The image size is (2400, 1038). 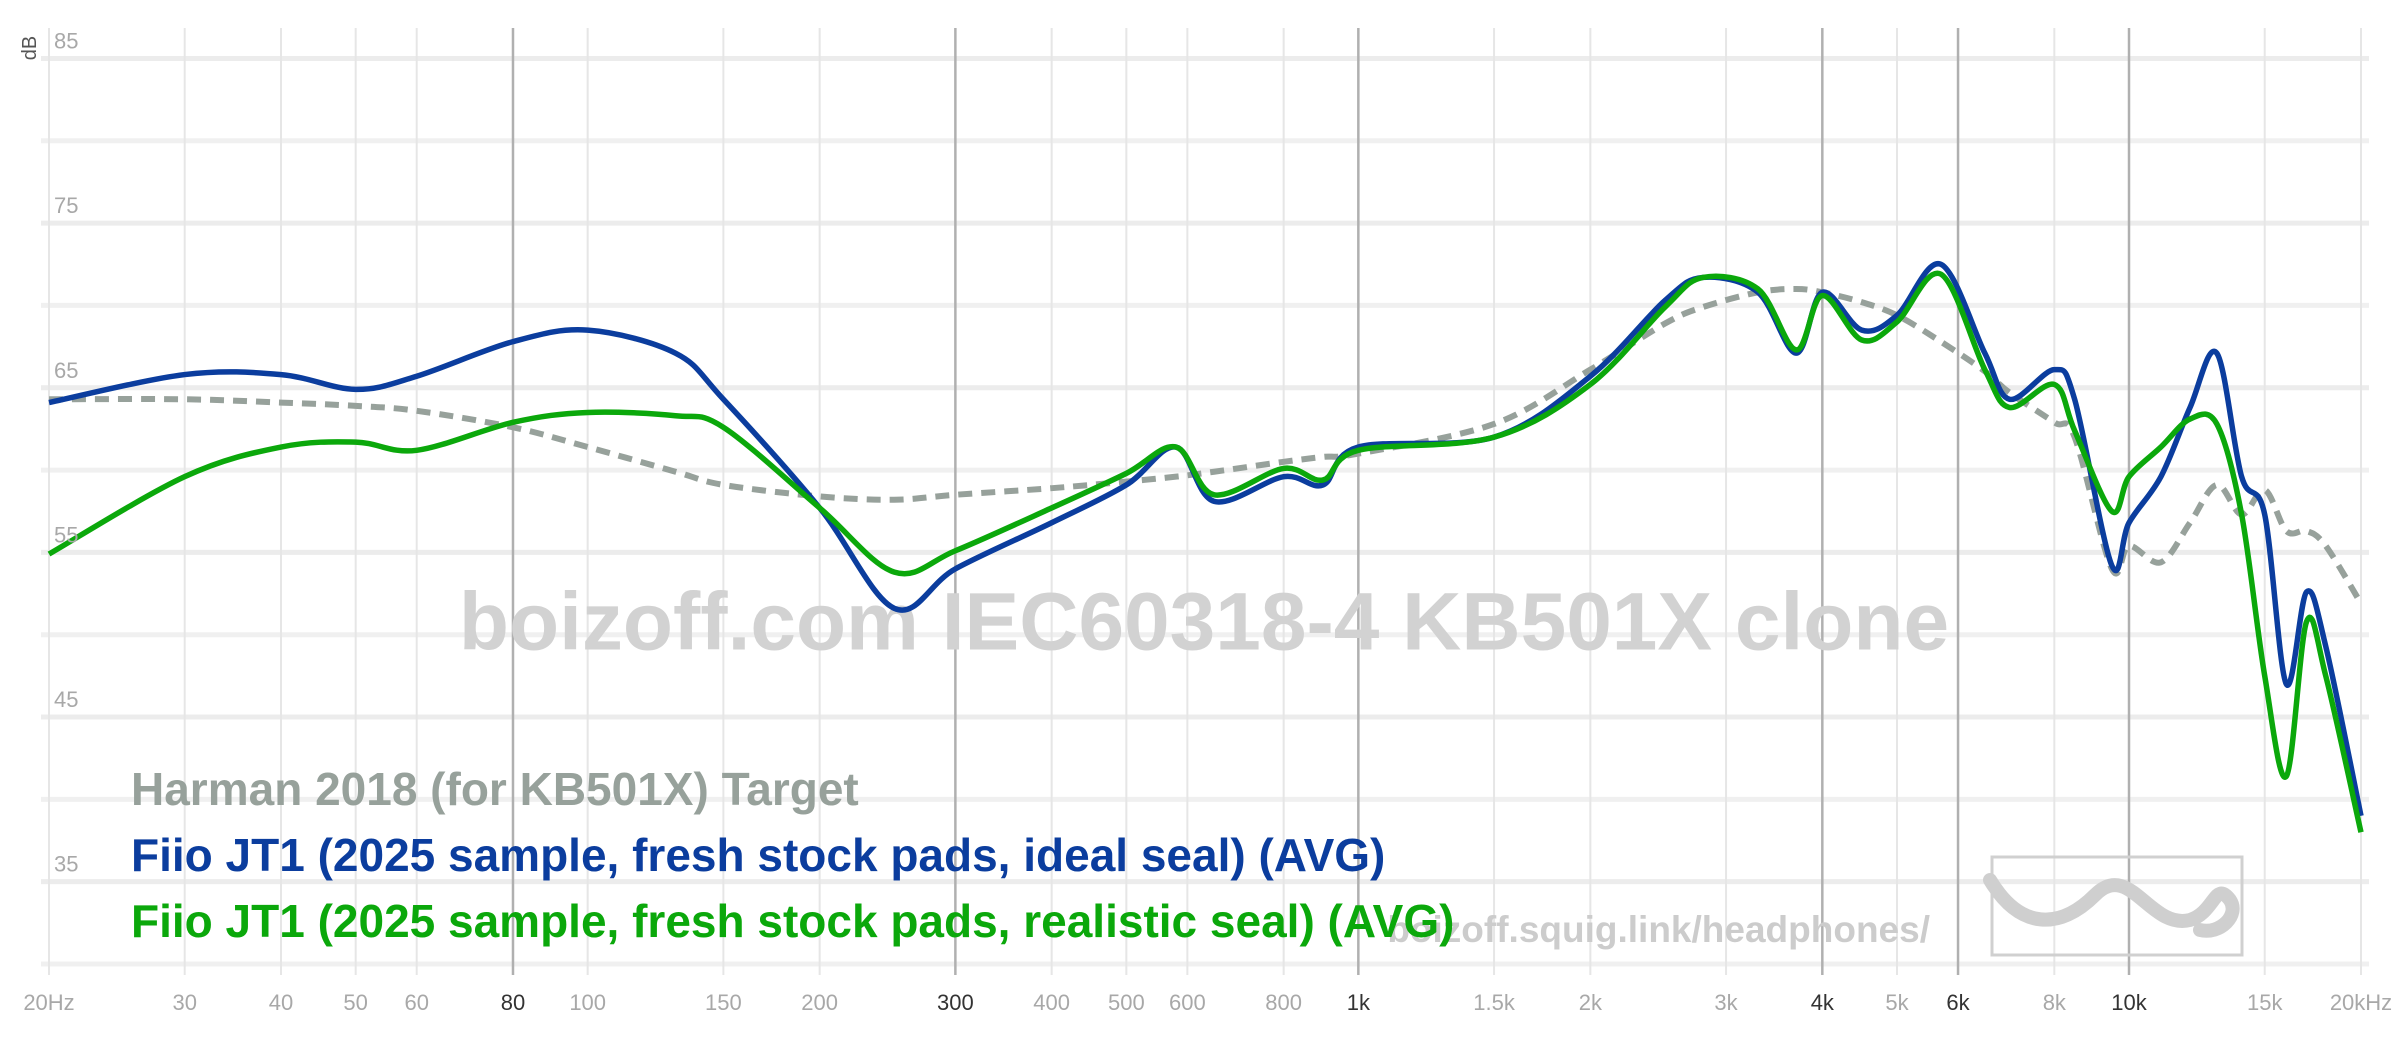 What do you see at coordinates (66, 699) in the screenshot?
I see `y-tick-label: 45` at bounding box center [66, 699].